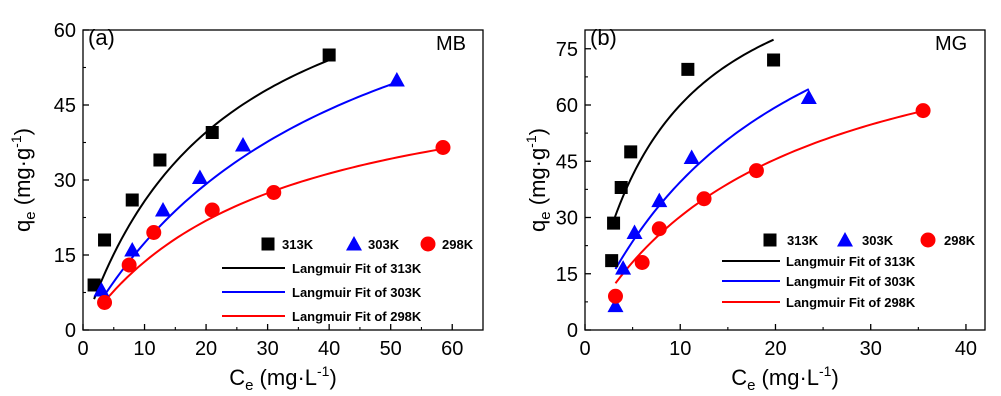 This screenshot has width=1001, height=396. Describe the element at coordinates (357, 316) in the screenshot. I see `panel-a-legend-fit-label: Langmuir Fit of 298K` at that location.